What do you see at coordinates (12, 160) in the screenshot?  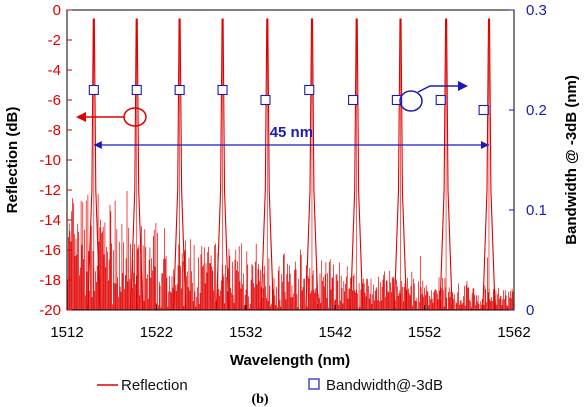 I see `y-left-axis-title: Reflection (dB)` at bounding box center [12, 160].